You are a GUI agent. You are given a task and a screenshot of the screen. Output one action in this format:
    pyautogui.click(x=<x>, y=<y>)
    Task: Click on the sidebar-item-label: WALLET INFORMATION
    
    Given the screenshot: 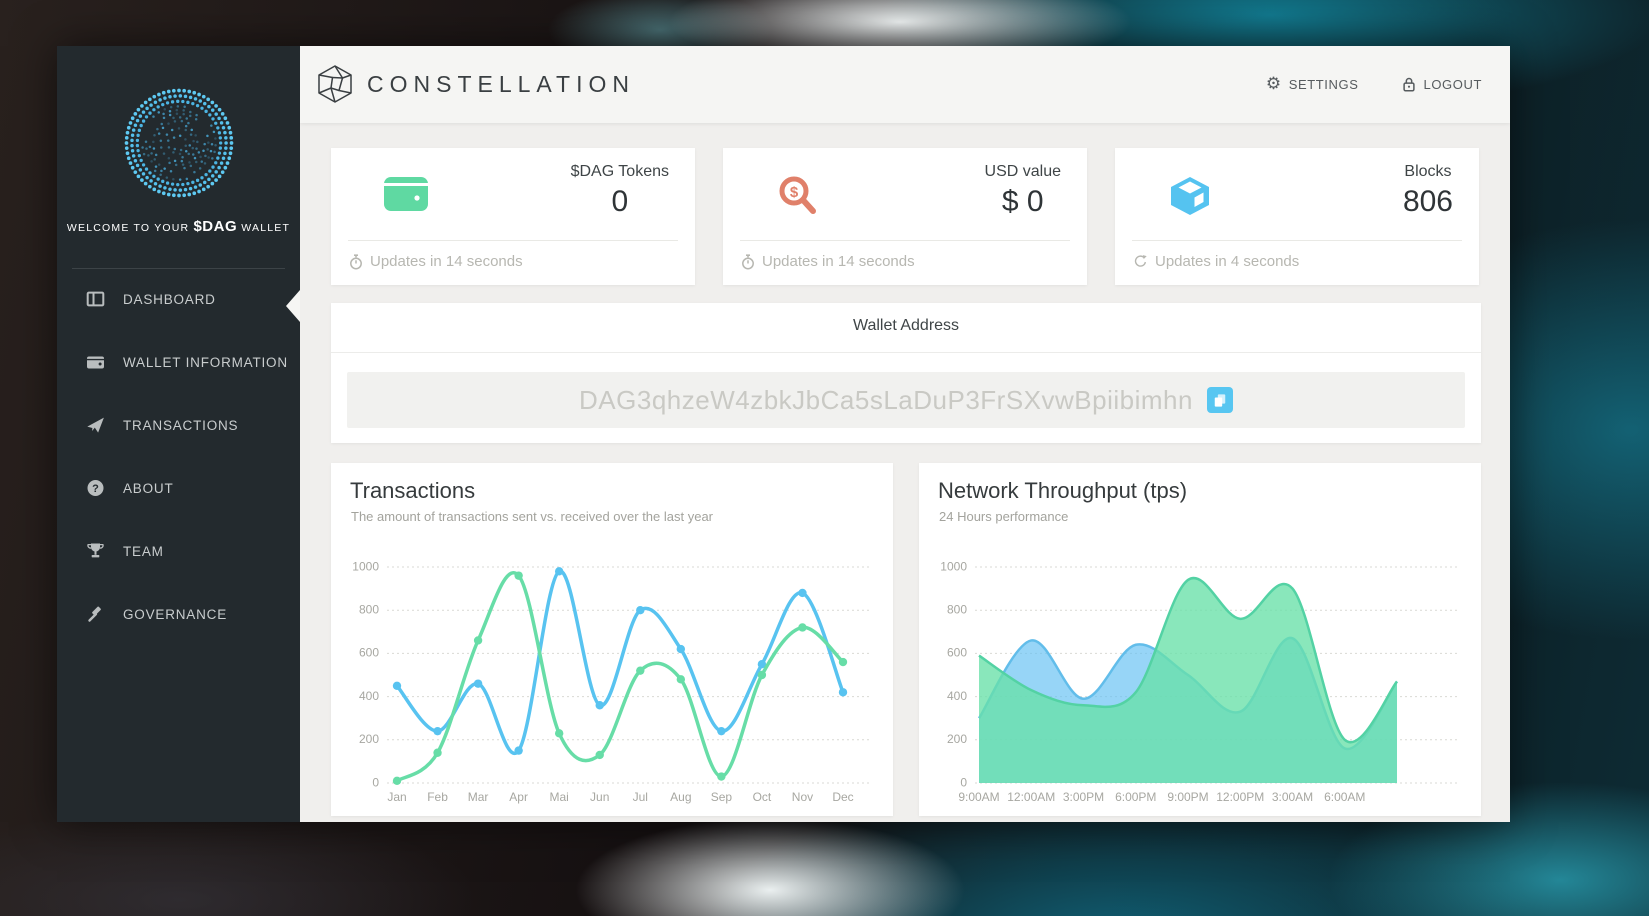 What is the action you would take?
    pyautogui.click(x=205, y=362)
    